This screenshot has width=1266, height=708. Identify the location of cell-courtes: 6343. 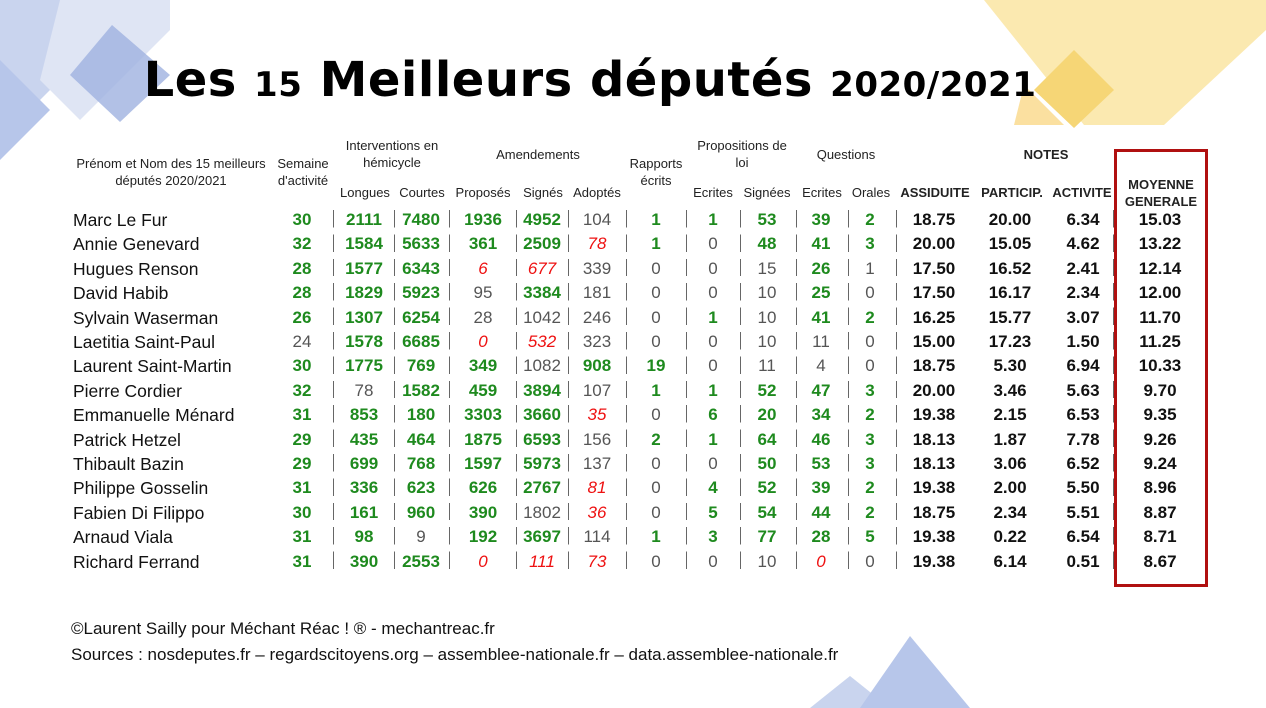
(421, 268).